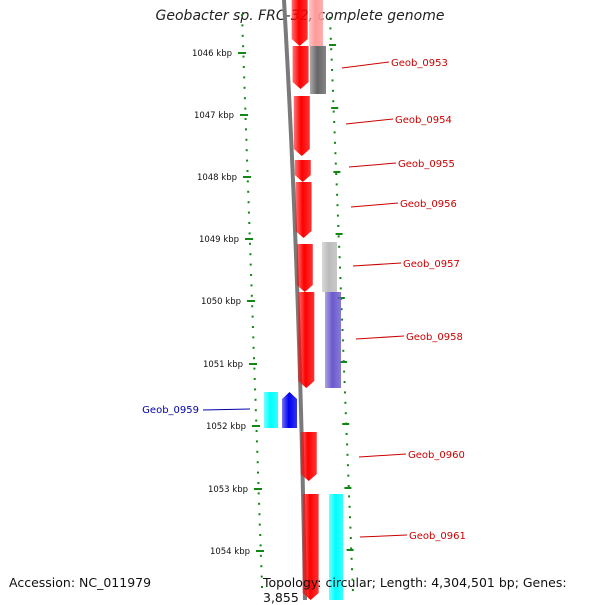 Image resolution: width=600 pixels, height=605 pixels. What do you see at coordinates (423, 120) in the screenshot?
I see `gene-label: Geob_0954` at bounding box center [423, 120].